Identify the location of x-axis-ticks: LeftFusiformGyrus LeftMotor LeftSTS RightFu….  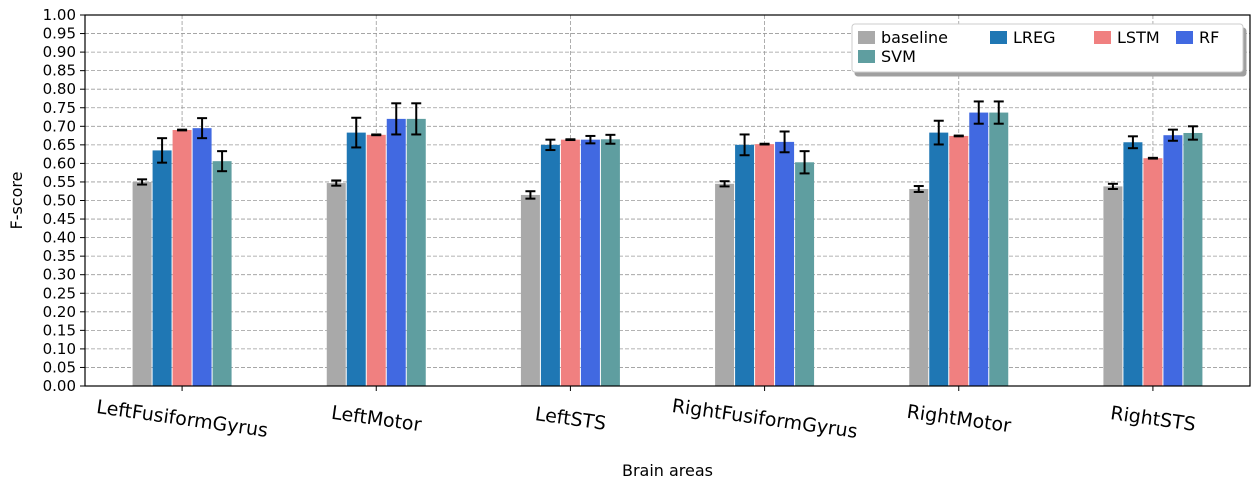
(646, 414).